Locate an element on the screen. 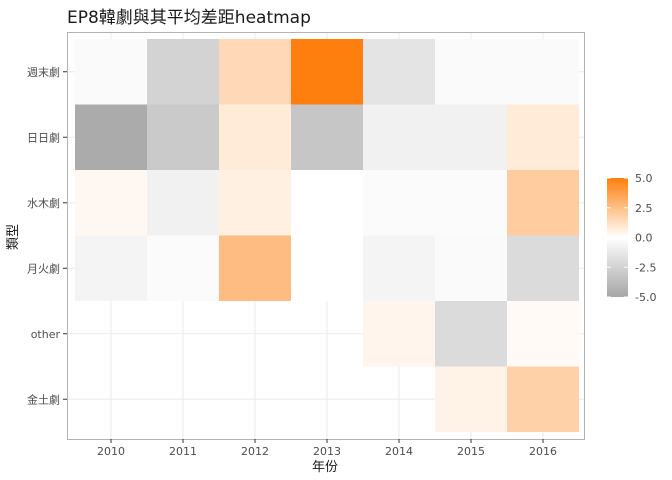  y-tick-label: 水木劇 is located at coordinates (43, 203).